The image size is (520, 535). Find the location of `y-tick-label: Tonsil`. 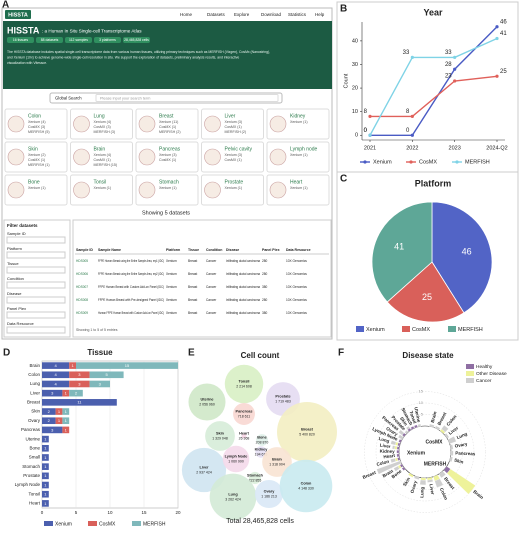

y-tick-label: Tonsil is located at coordinates (34, 493).